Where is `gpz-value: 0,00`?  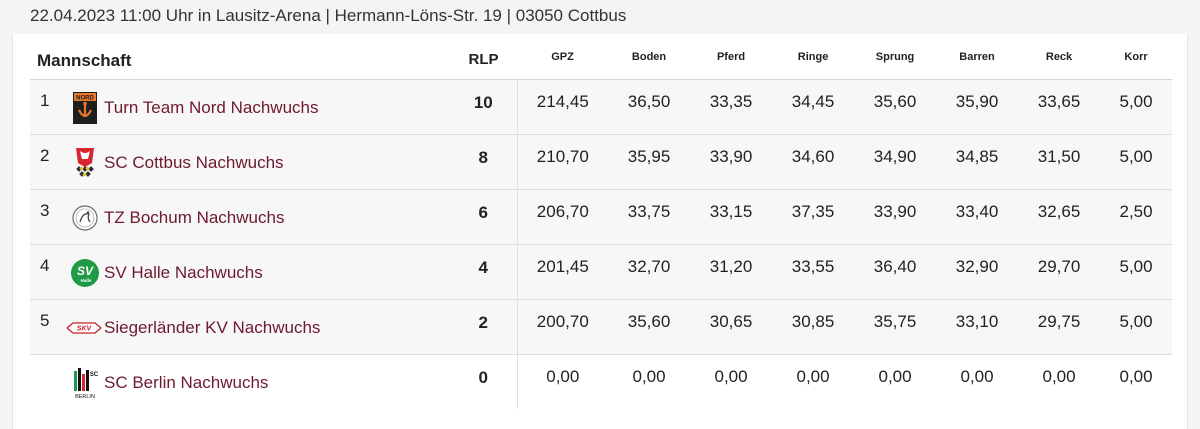 gpz-value: 0,00 is located at coordinates (563, 381).